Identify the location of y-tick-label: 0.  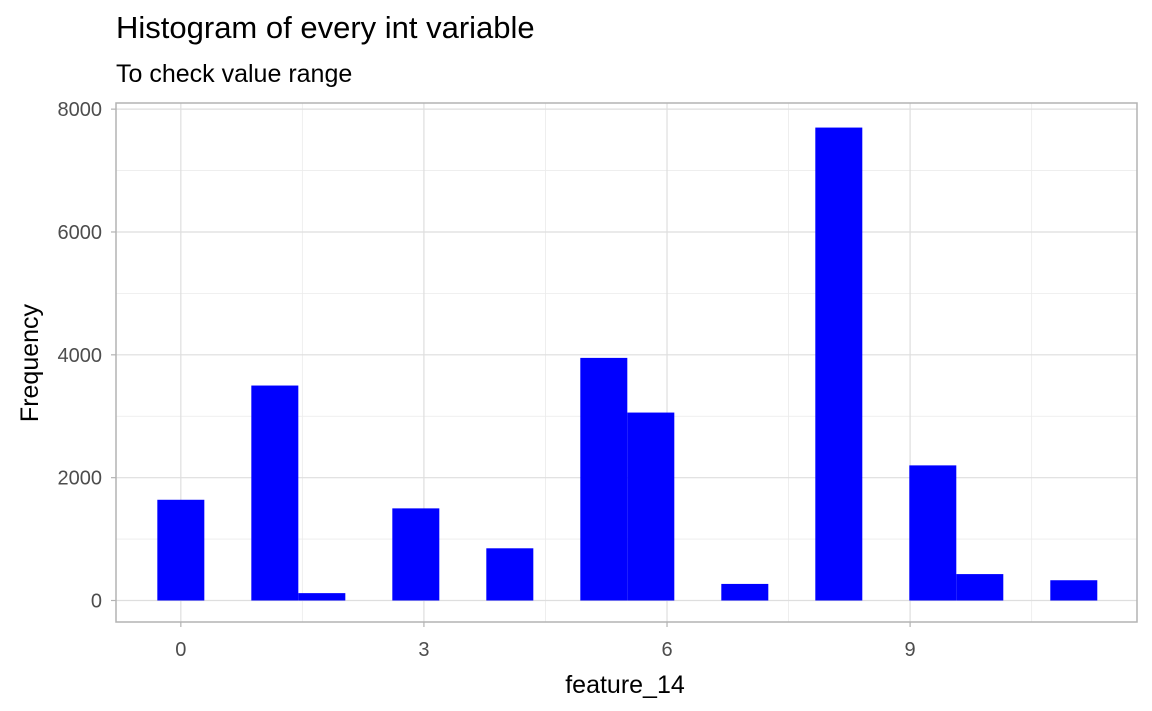
(96, 602).